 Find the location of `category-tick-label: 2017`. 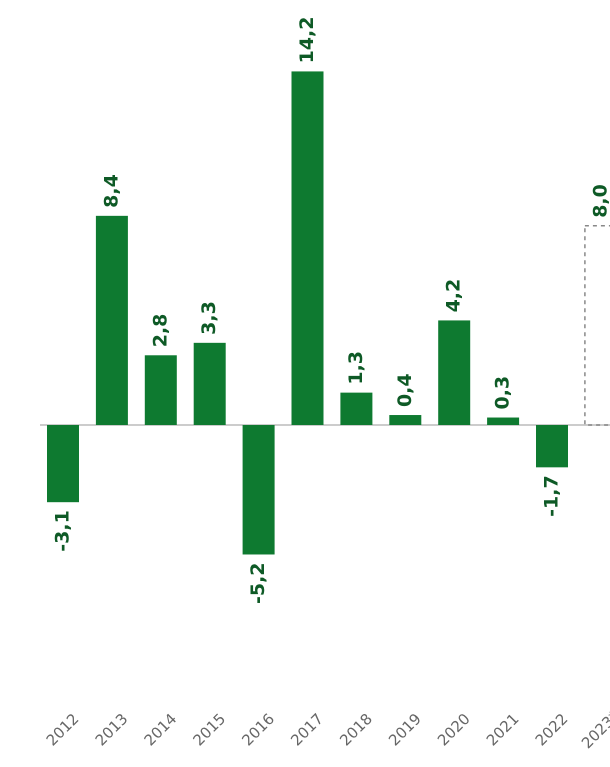

category-tick-label: 2017 is located at coordinates (307, 730).